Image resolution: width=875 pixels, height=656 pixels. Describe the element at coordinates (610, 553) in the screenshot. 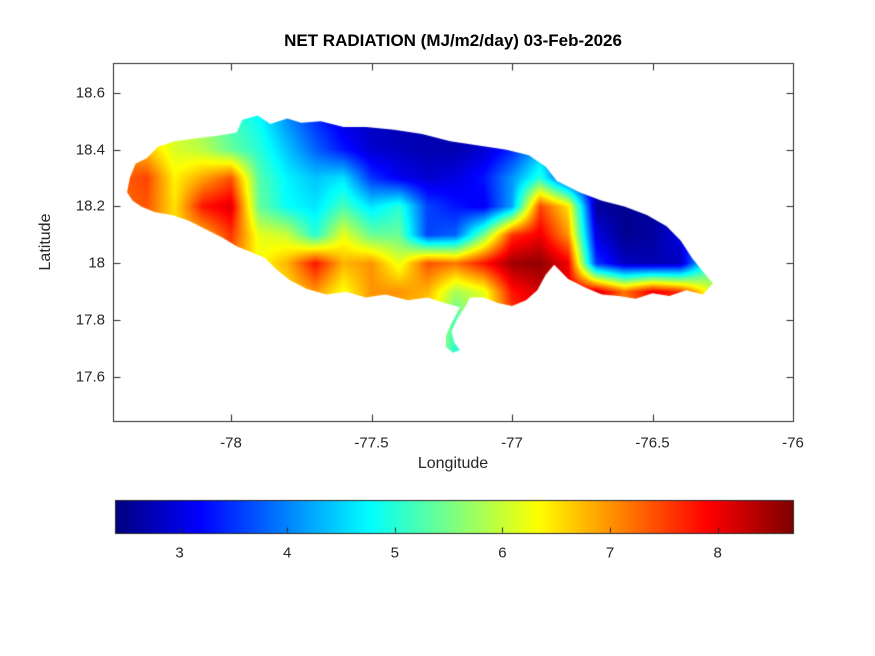

I see `colorbar-tick-label: 7` at that location.